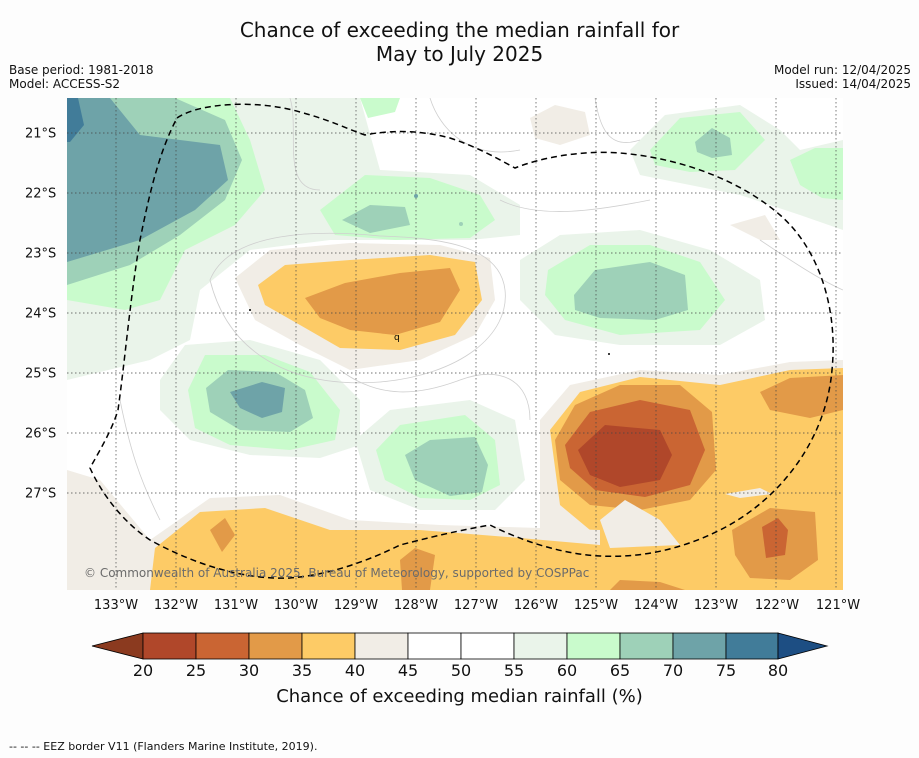 The height and width of the screenshot is (758, 919). I want to click on lon-label: 122°W, so click(777, 605).